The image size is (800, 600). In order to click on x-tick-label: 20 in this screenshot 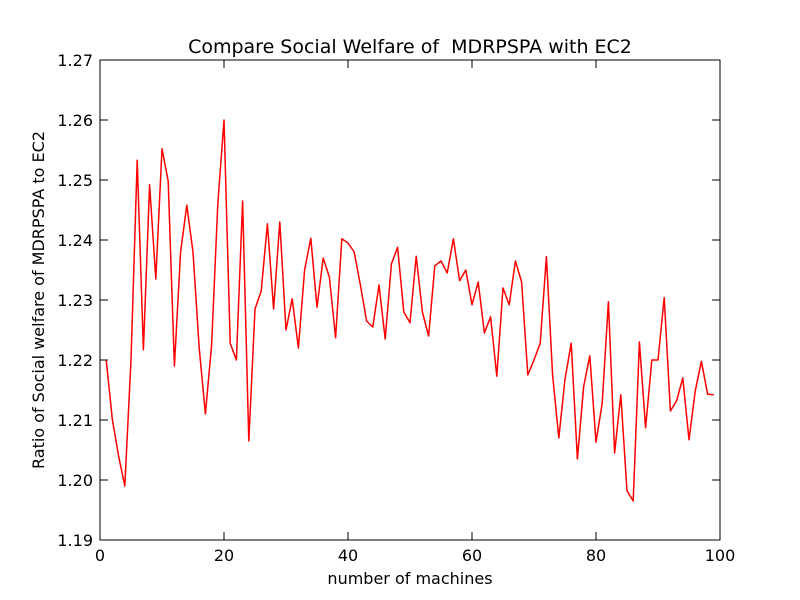, I will do `click(224, 555)`.